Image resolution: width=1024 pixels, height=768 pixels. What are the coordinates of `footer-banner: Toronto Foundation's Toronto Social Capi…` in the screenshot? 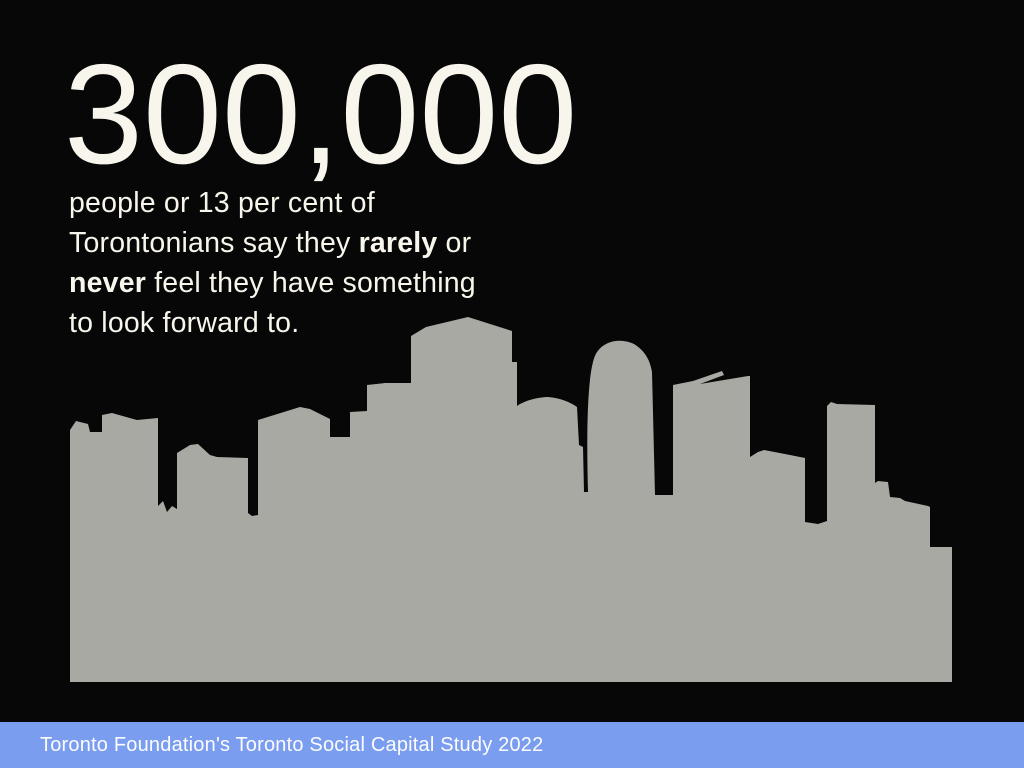 It's located at (512, 745).